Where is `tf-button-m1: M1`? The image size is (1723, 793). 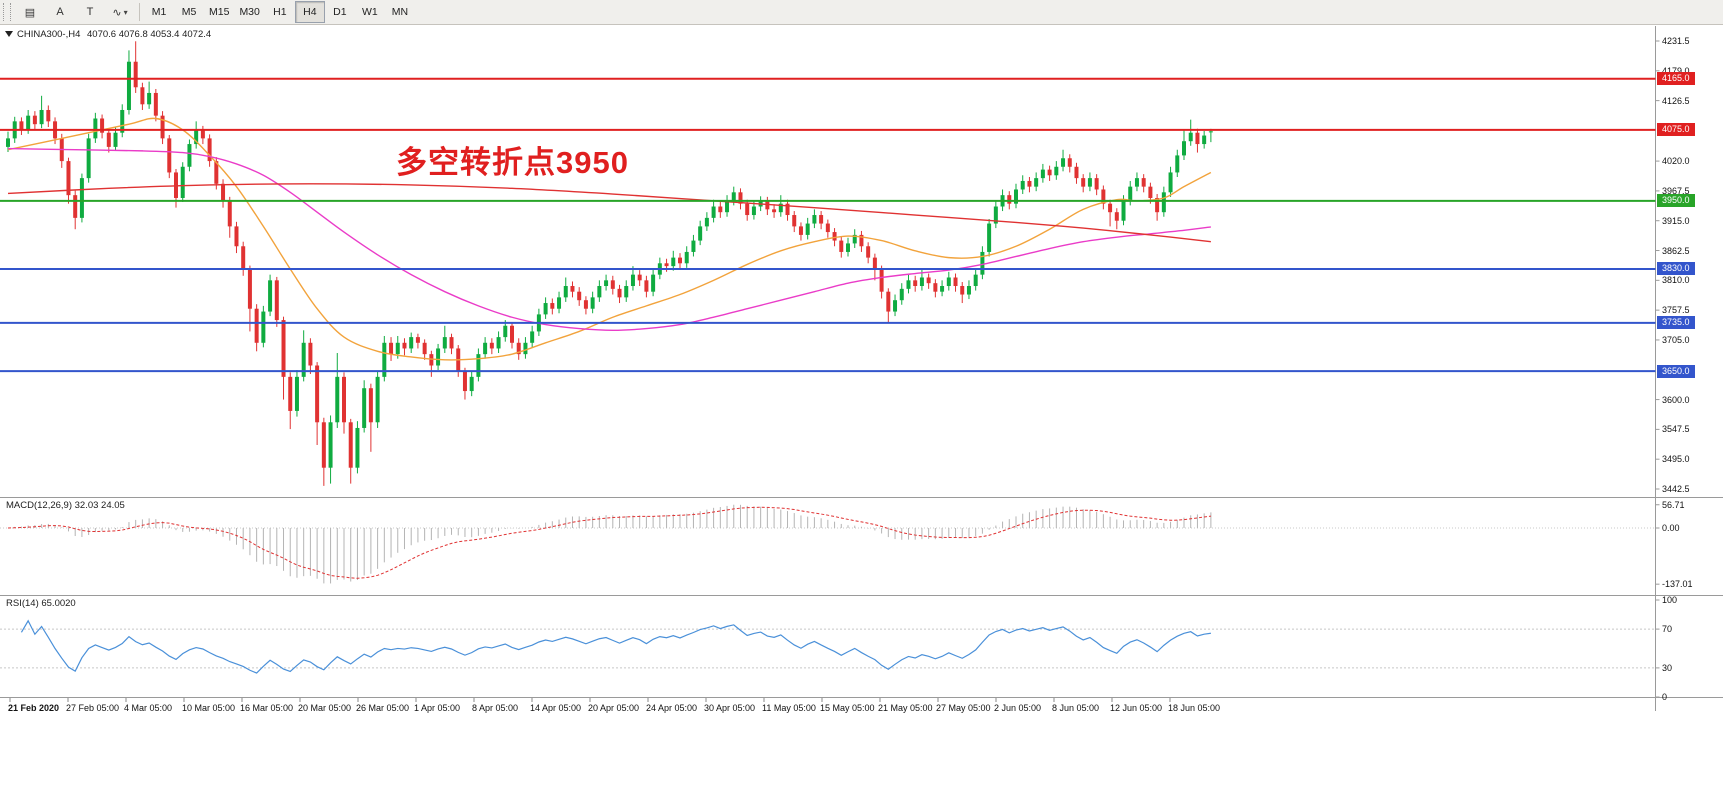
tf-button-m1: M1 is located at coordinates (159, 12).